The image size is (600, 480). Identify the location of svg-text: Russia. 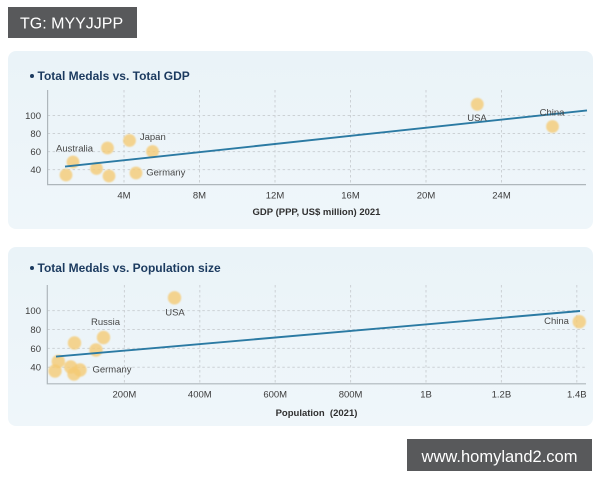
(106, 322).